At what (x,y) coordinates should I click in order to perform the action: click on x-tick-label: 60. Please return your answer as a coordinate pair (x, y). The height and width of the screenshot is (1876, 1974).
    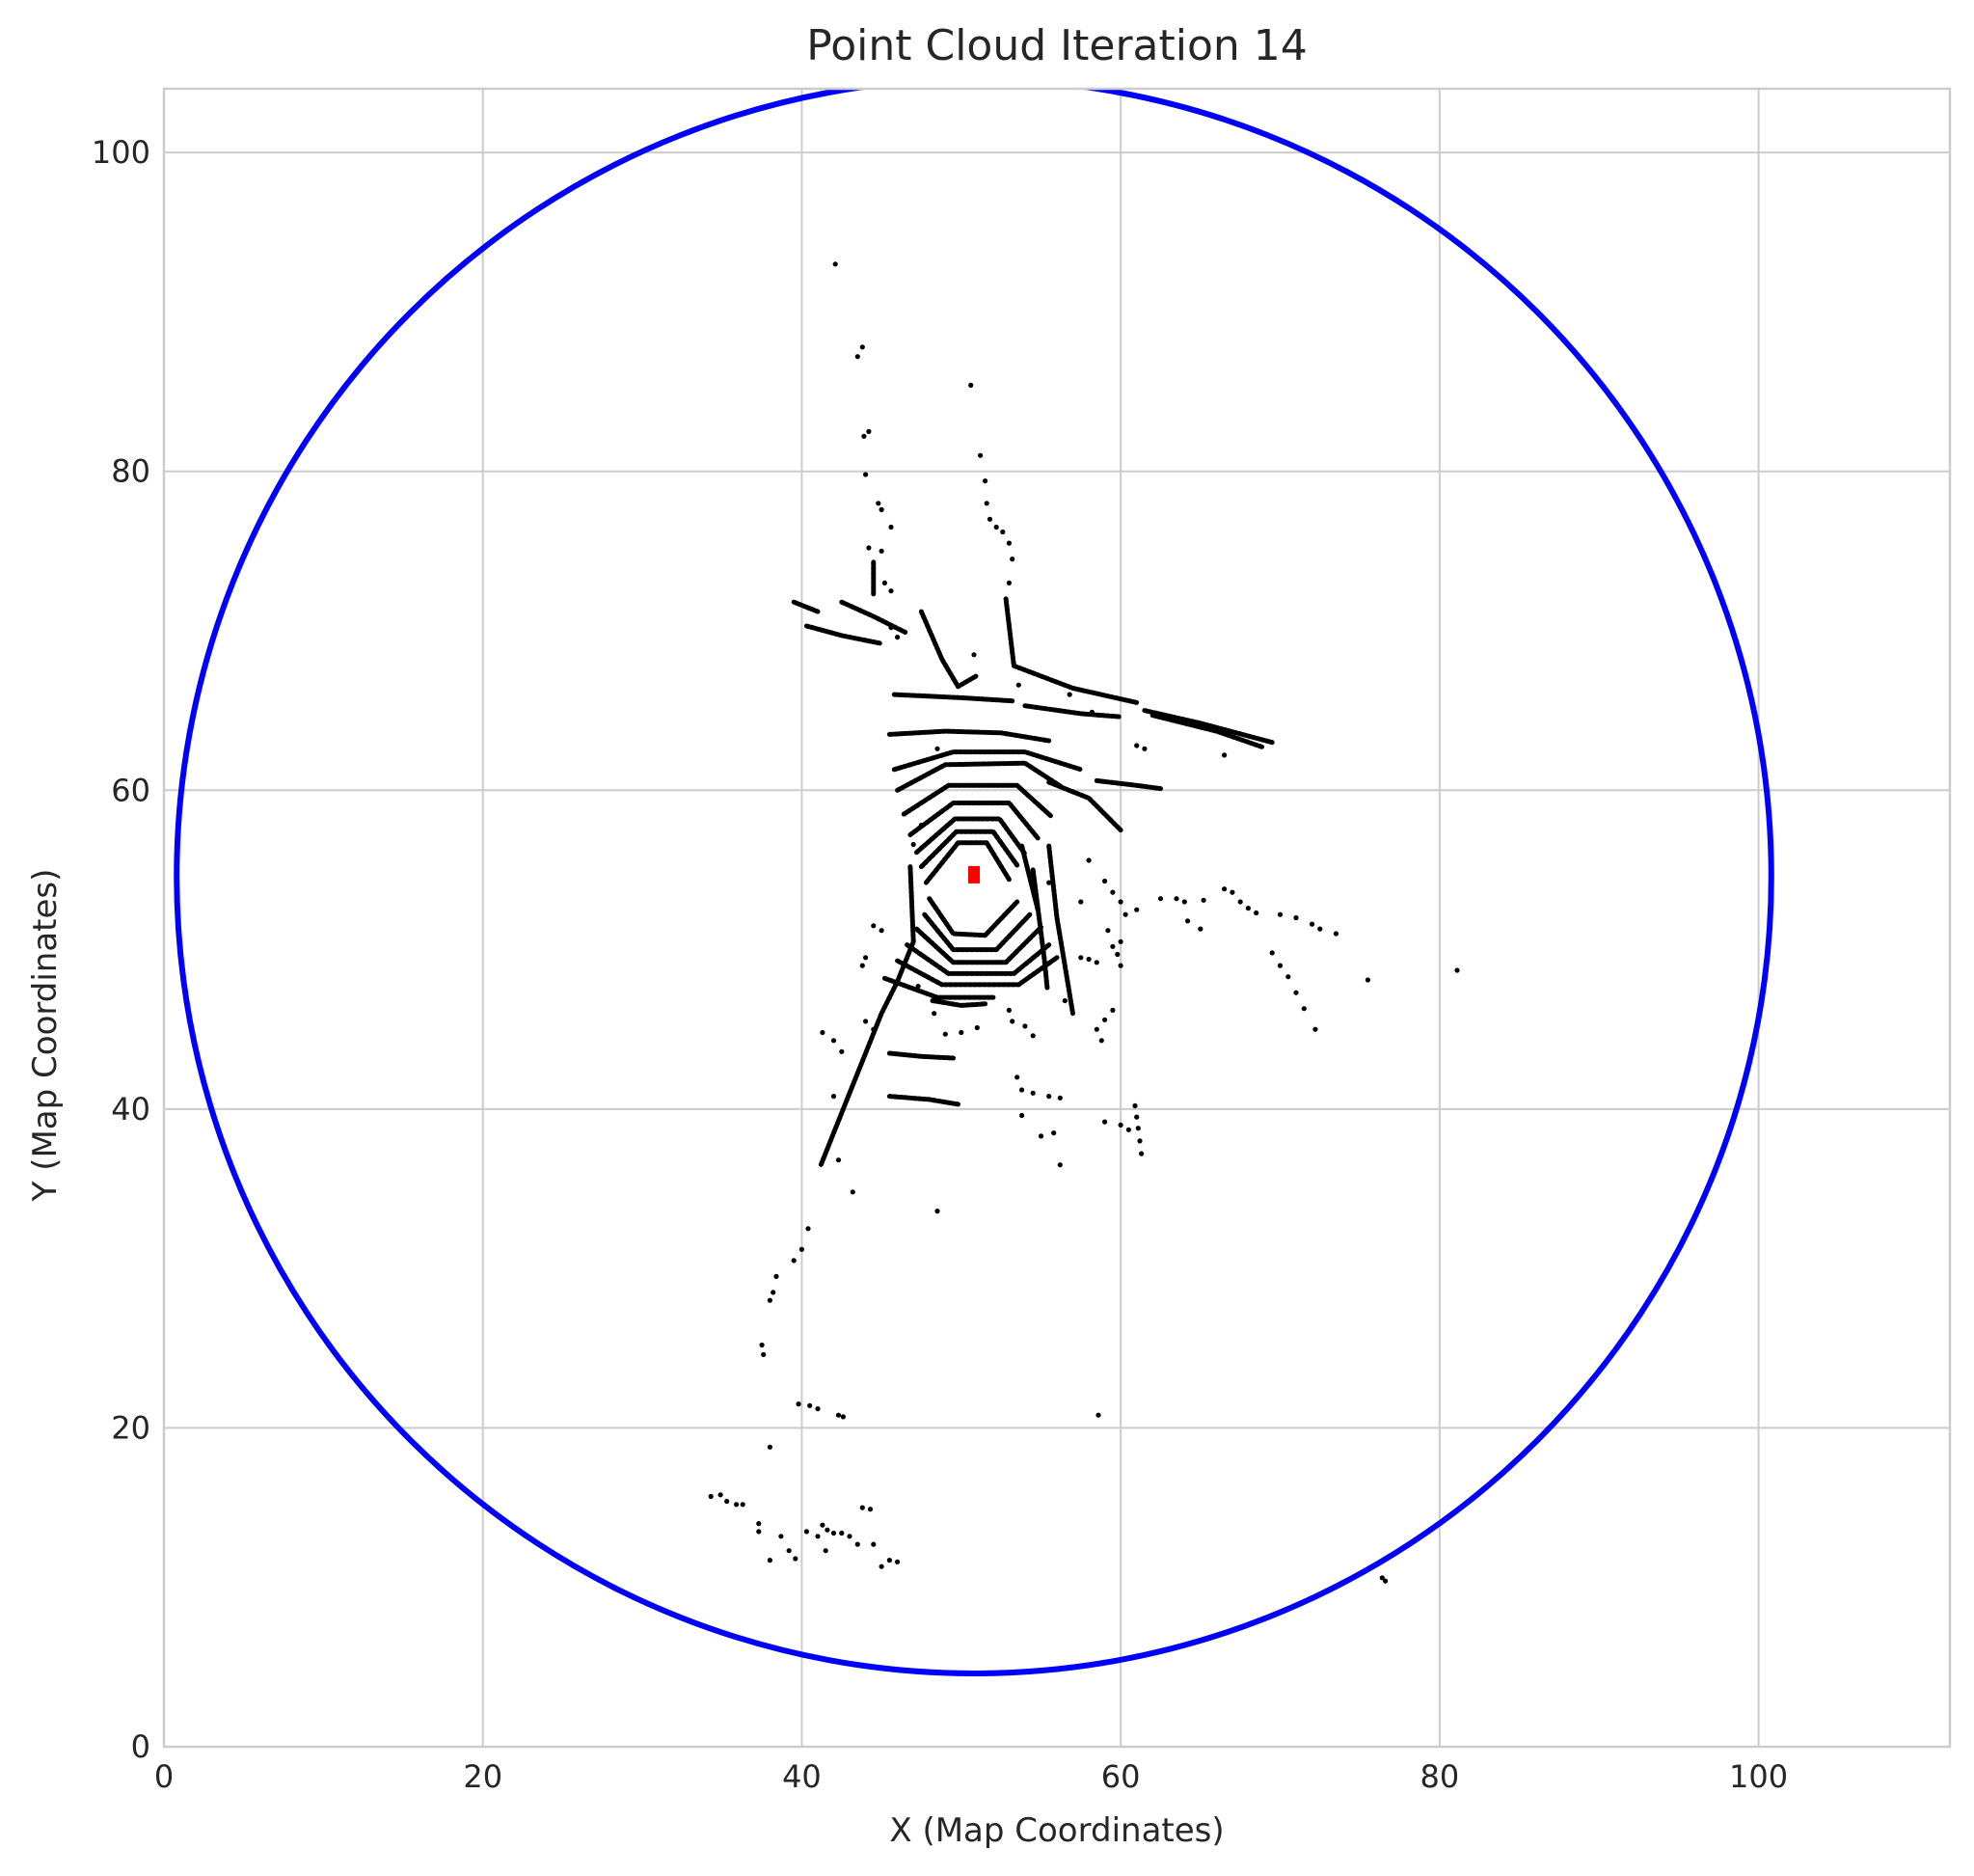
    Looking at the image, I should click on (1121, 1776).